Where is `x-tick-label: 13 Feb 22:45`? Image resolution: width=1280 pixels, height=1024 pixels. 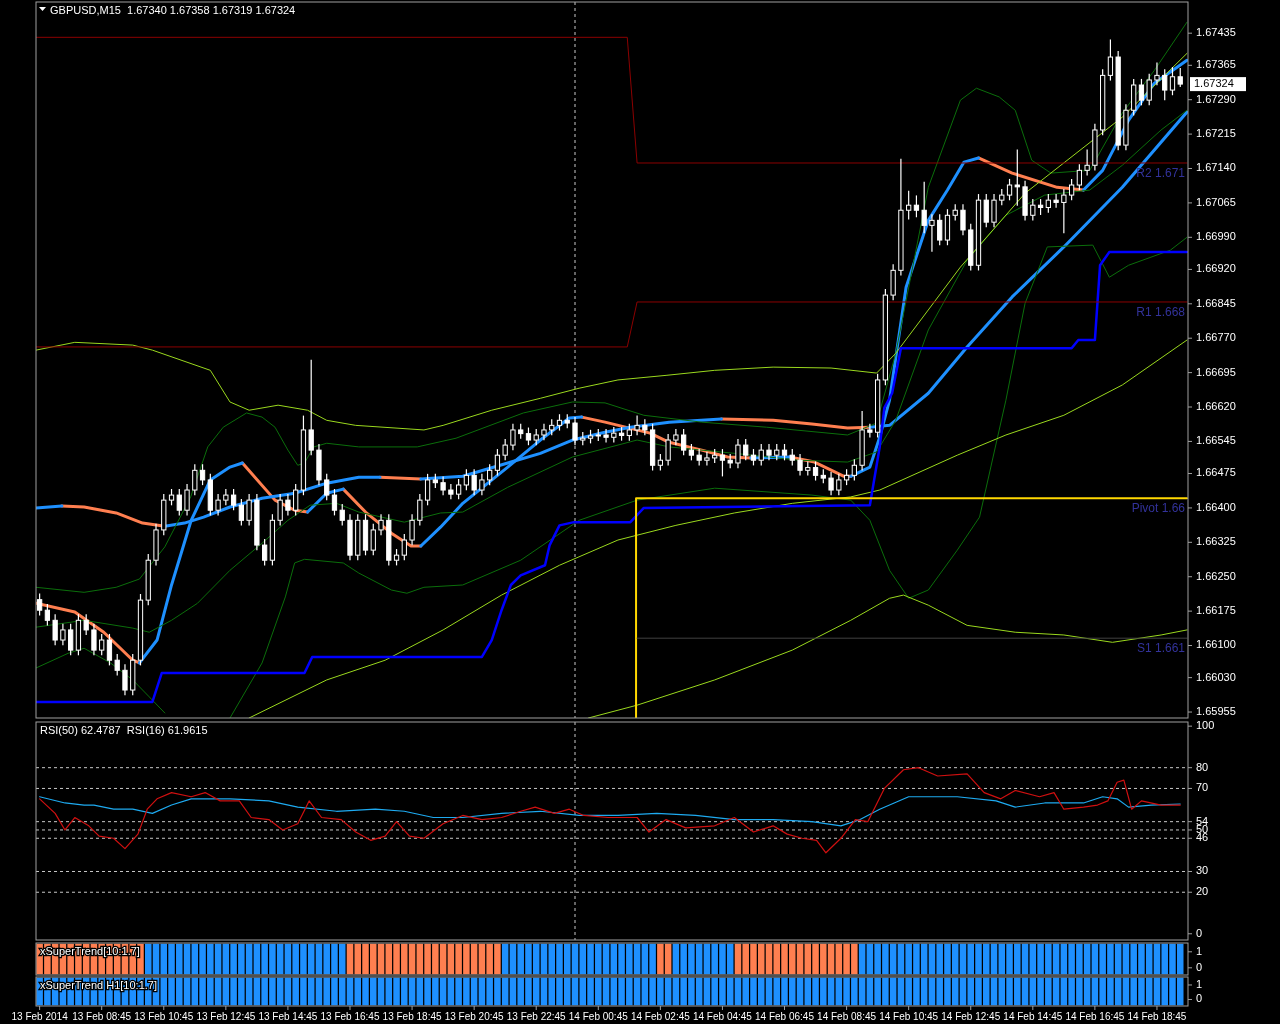 x-tick-label: 13 Feb 22:45 is located at coordinates (536, 1016).